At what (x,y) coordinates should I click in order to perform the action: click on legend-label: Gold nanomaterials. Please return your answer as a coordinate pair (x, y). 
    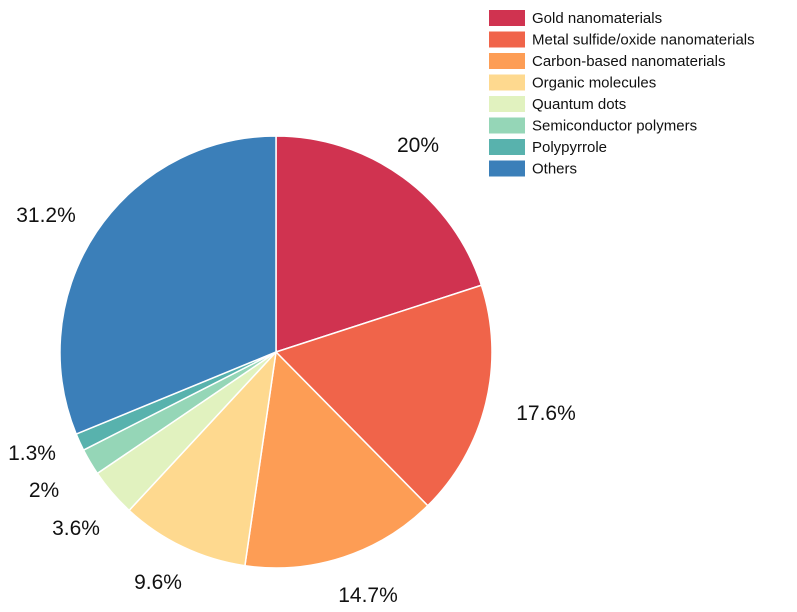
    Looking at the image, I should click on (597, 18).